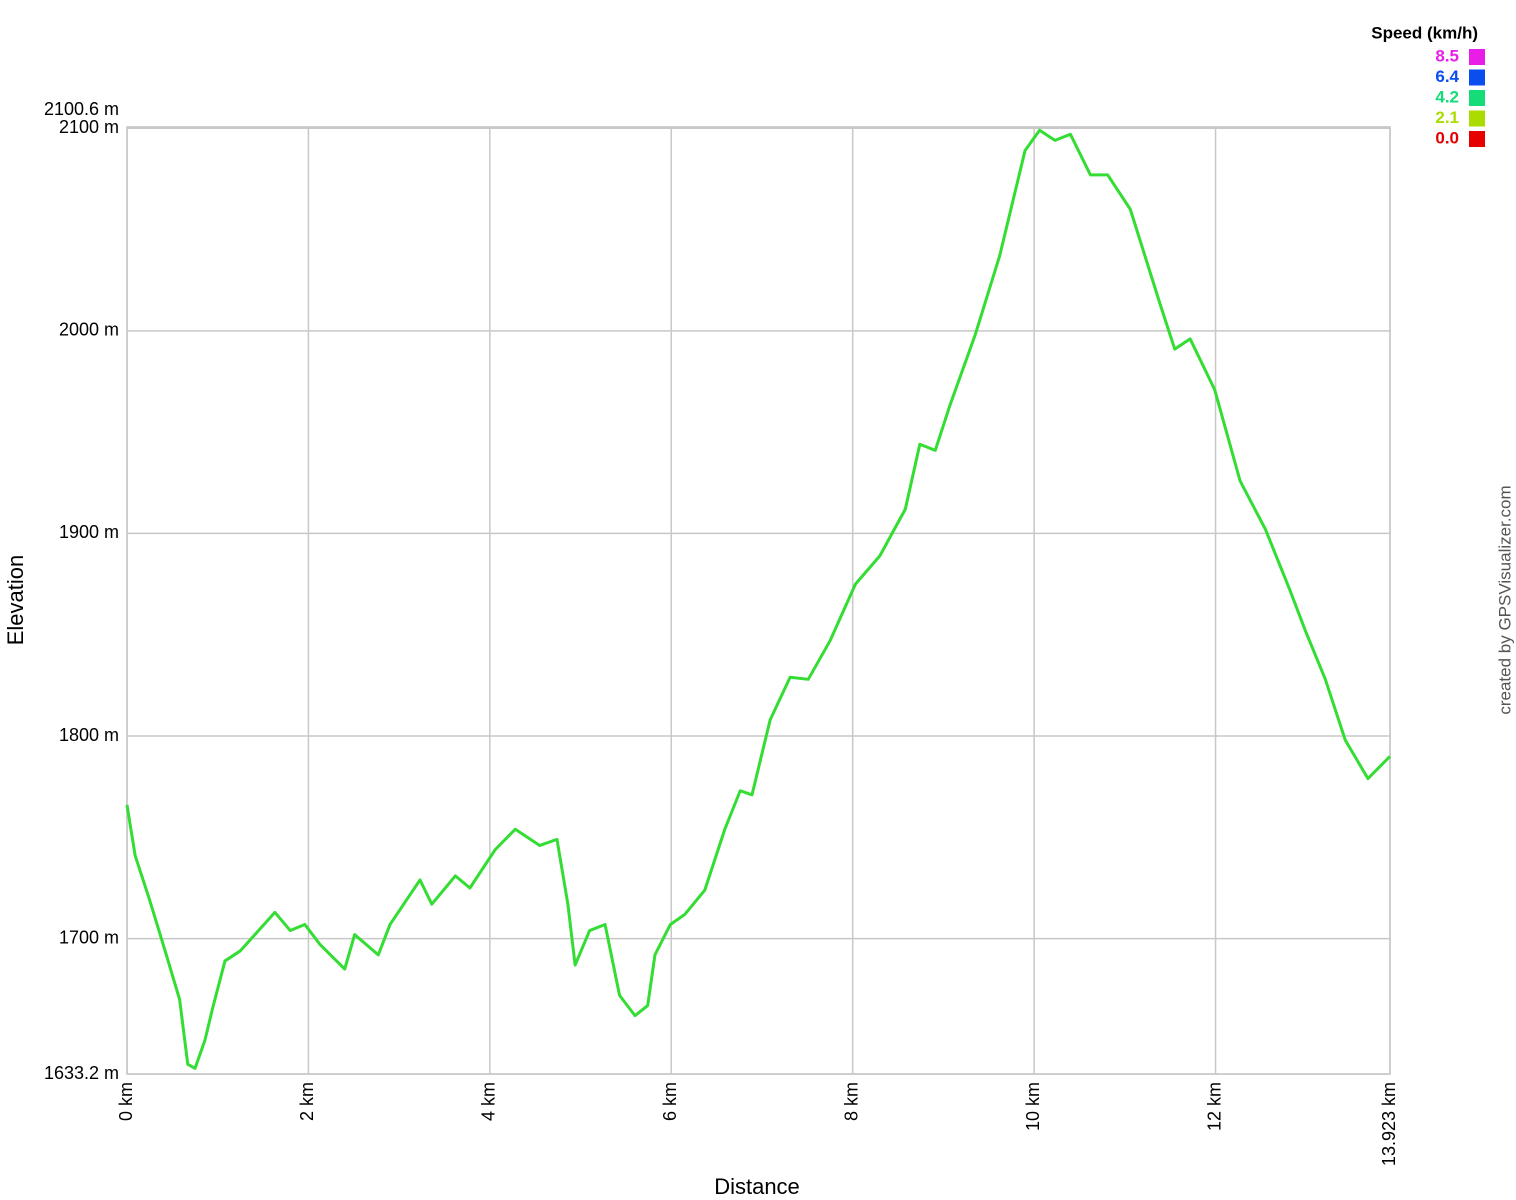  What do you see at coordinates (89, 735) in the screenshot?
I see `y-tick-label: 1800 m` at bounding box center [89, 735].